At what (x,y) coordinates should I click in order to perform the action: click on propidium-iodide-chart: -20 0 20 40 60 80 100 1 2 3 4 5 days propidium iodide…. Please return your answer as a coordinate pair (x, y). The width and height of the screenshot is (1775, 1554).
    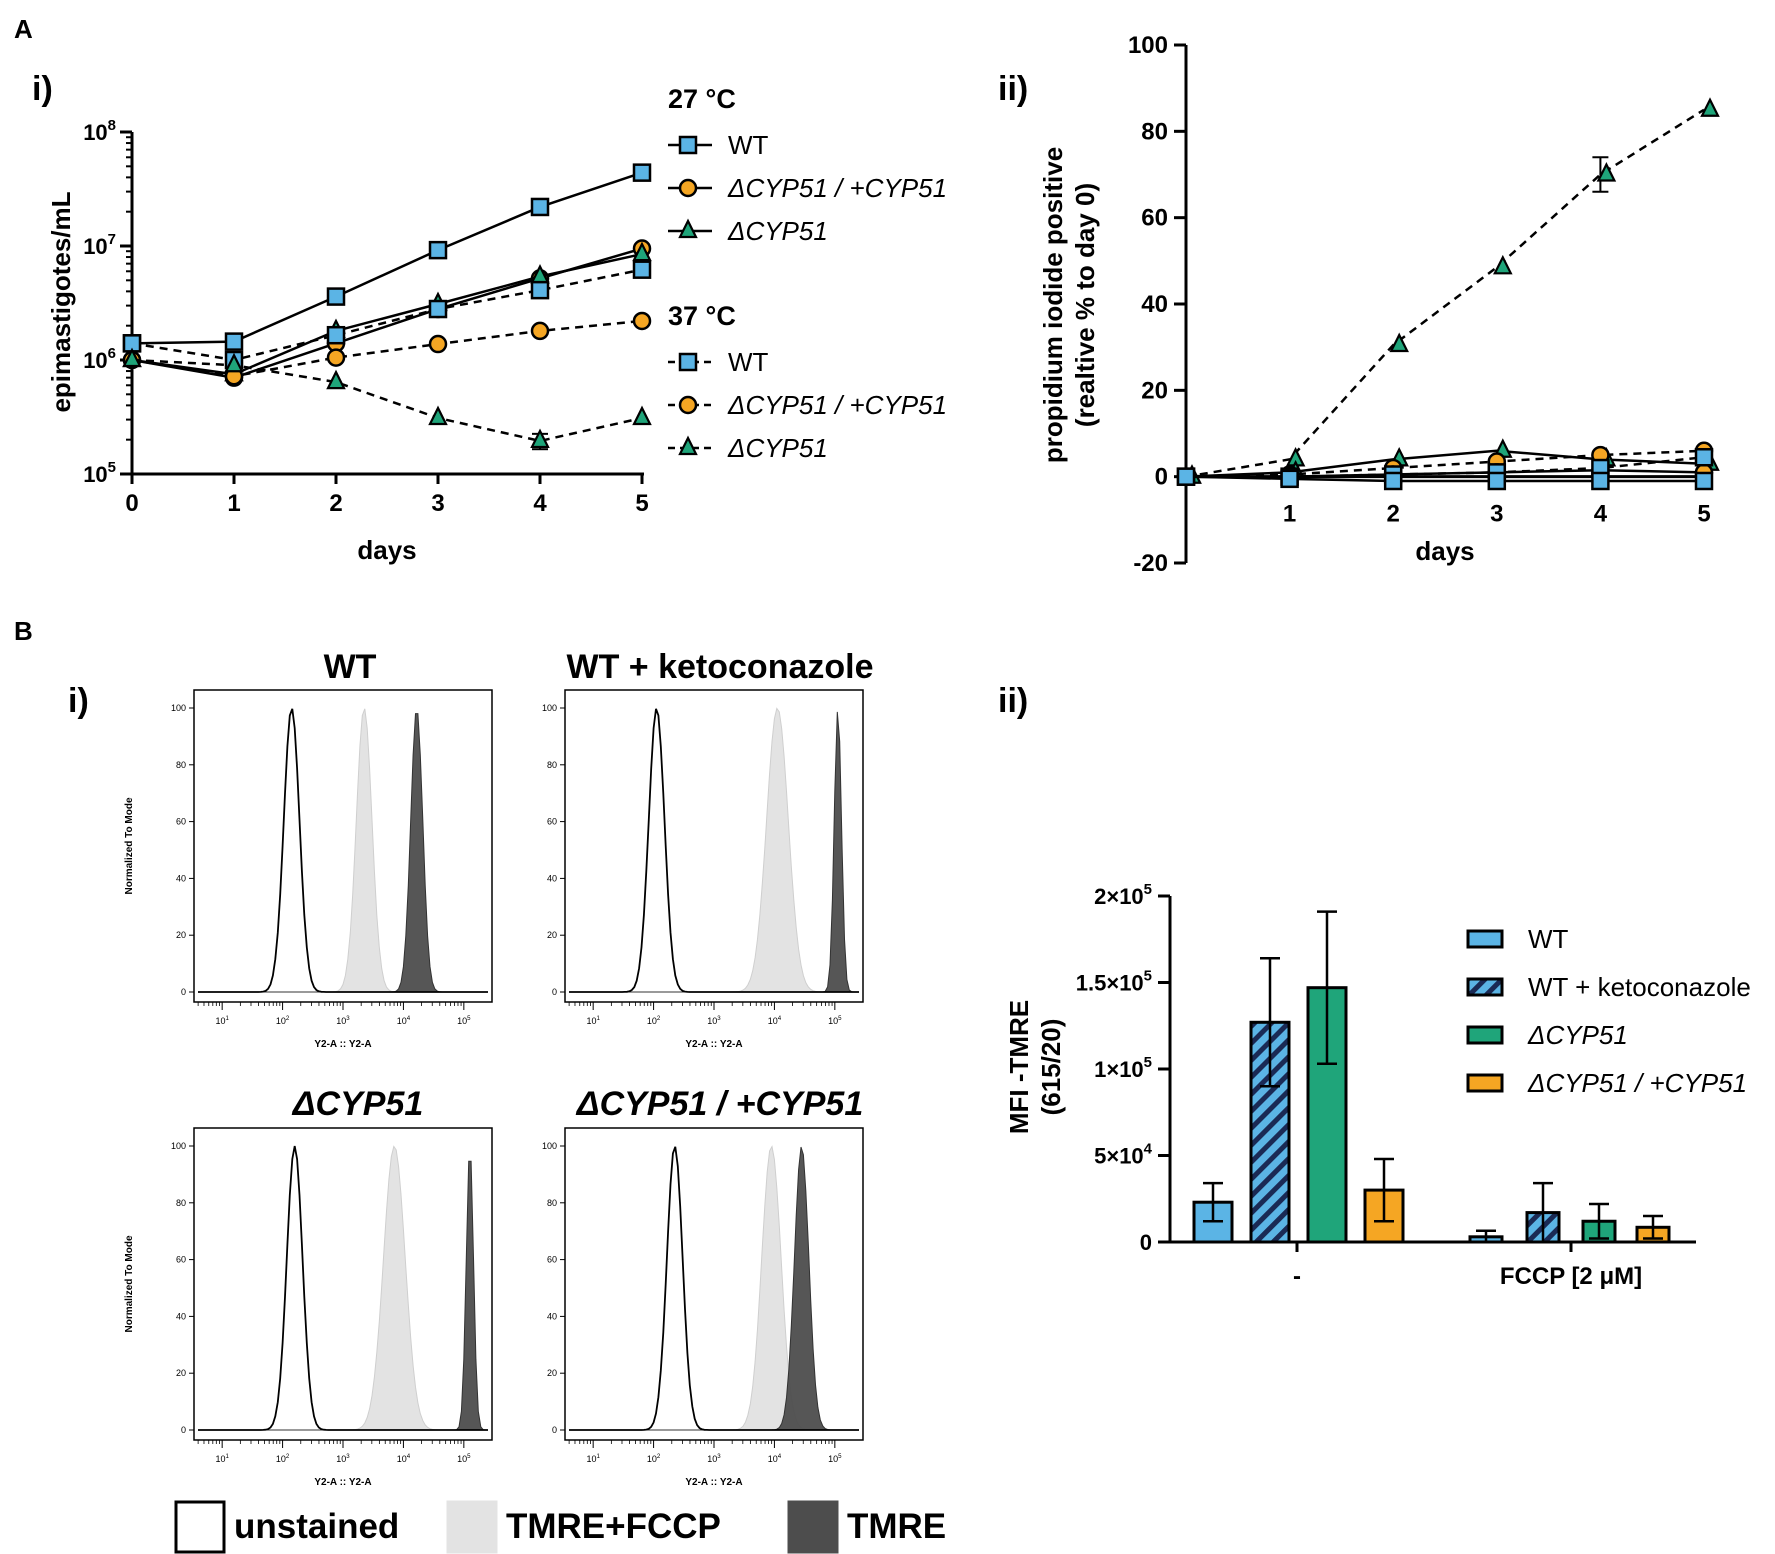
    Looking at the image, I should click on (1379, 304).